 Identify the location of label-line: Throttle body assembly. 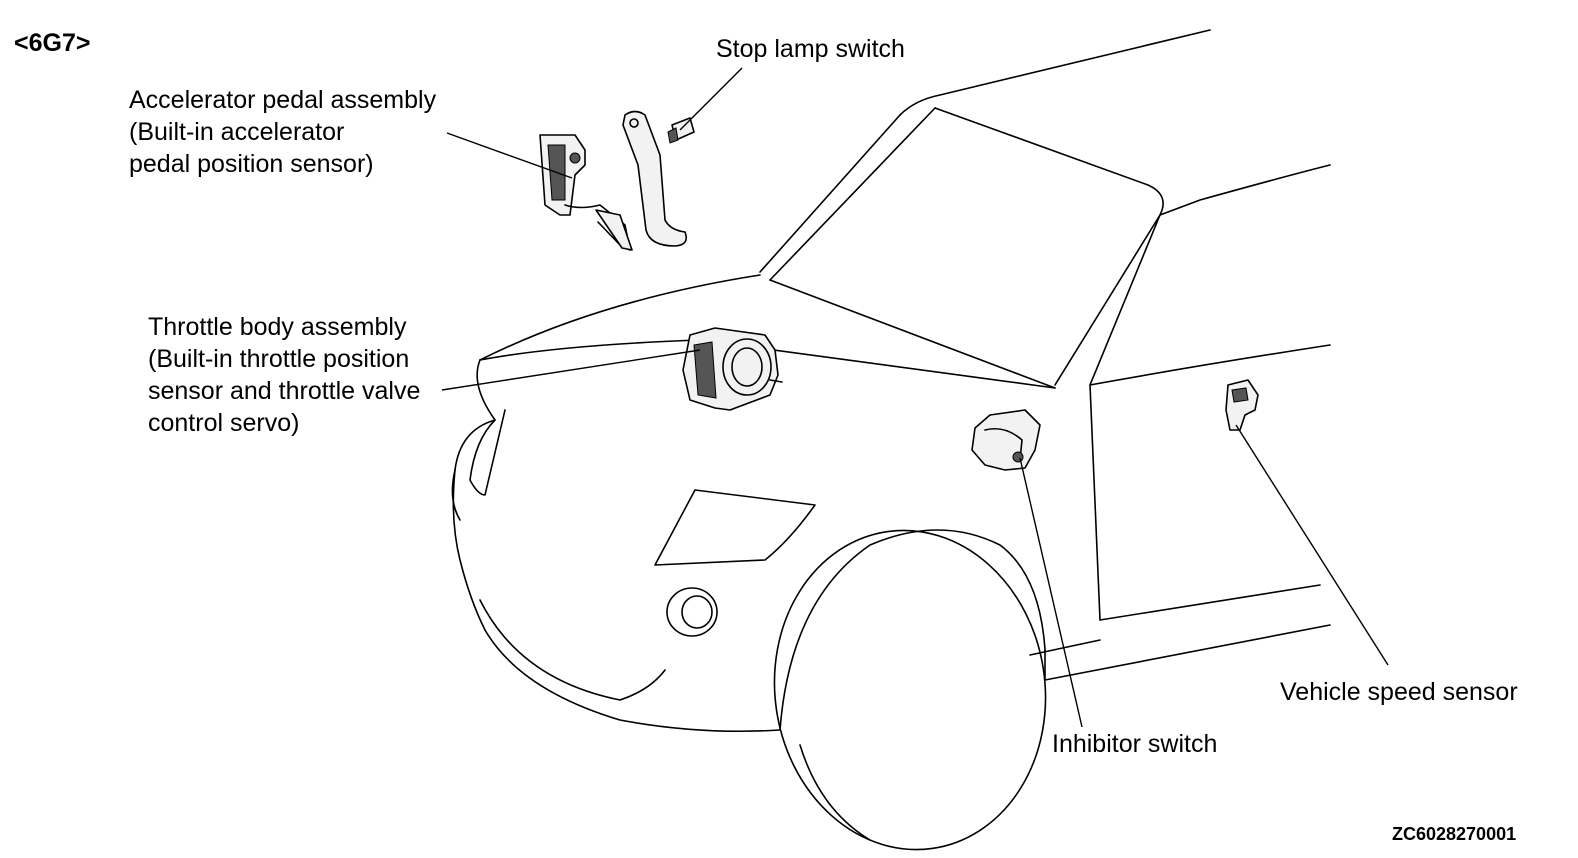
(277, 327).